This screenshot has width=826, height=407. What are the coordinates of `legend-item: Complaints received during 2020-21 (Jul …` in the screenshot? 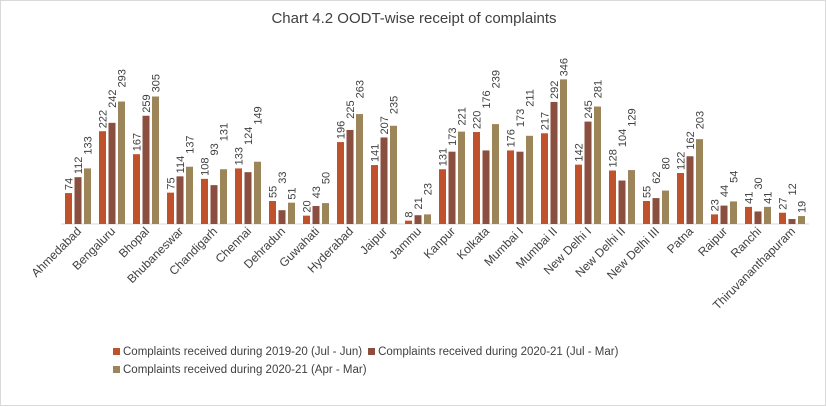 It's located at (493, 352).